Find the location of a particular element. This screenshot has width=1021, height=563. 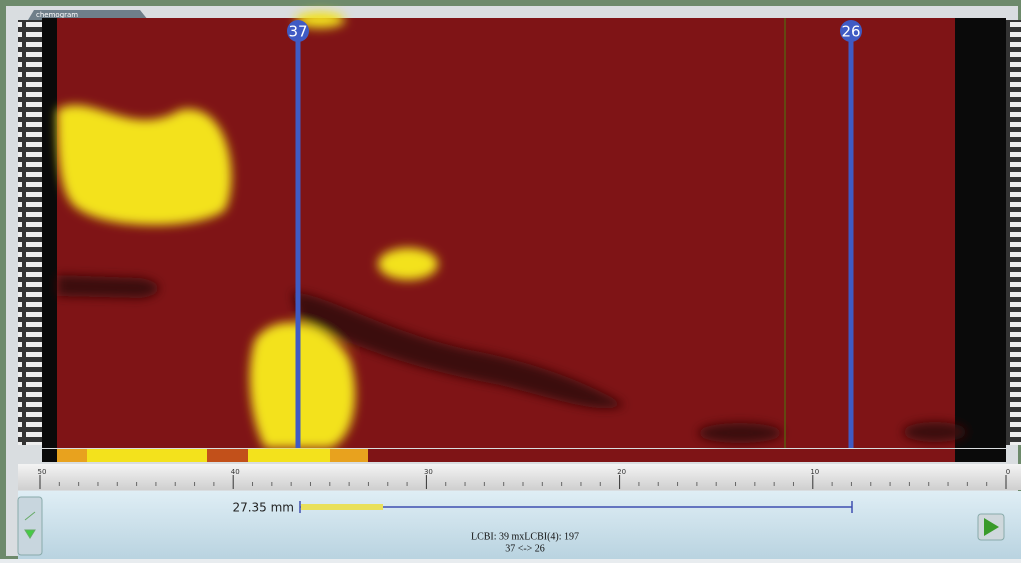

play-icon is located at coordinates (991, 527).